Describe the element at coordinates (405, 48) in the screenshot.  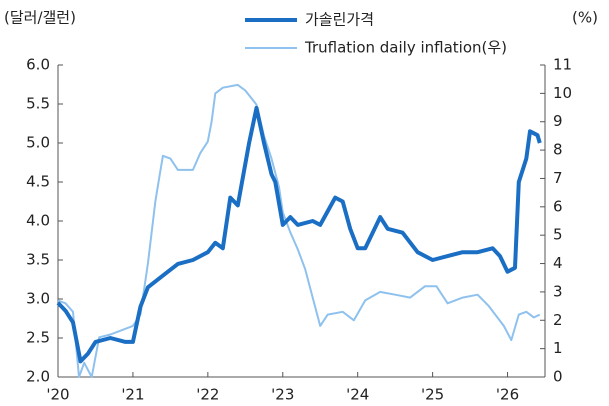
I see `legend-label: Truflation daily inflation(우)` at that location.